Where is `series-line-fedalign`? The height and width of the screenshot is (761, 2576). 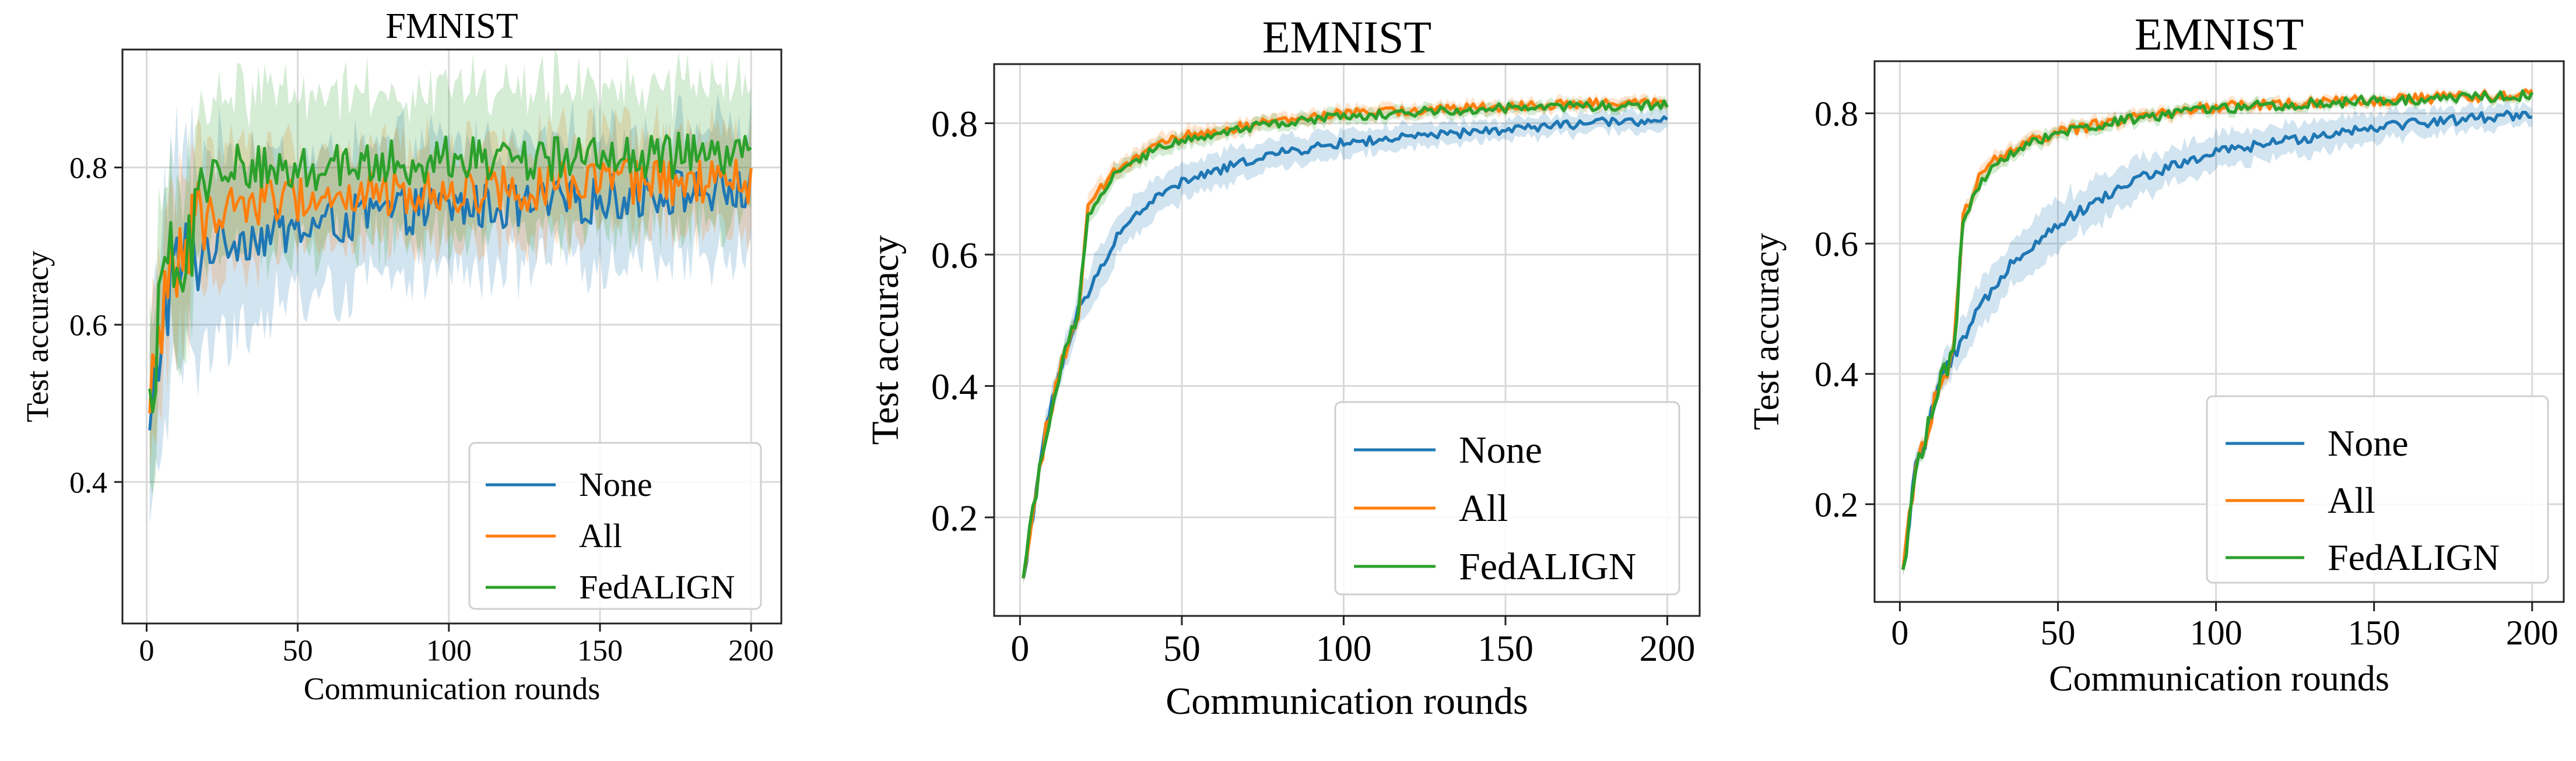 series-line-fedalign is located at coordinates (450, 272).